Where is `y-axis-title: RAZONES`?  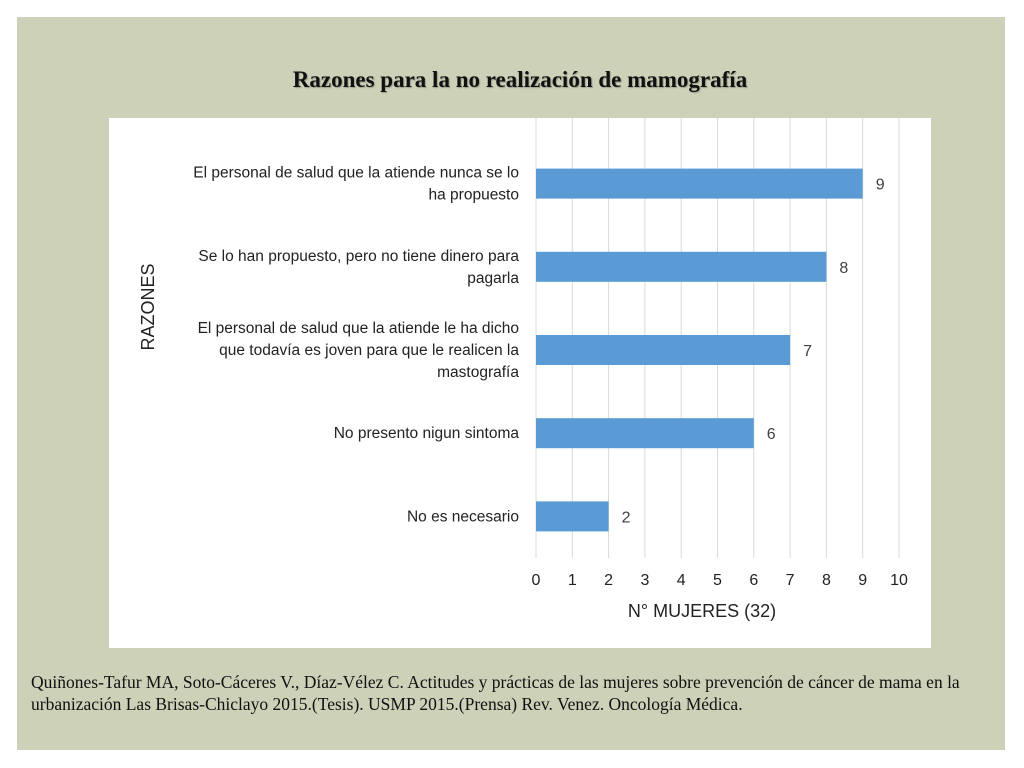 y-axis-title: RAZONES is located at coordinates (148, 306).